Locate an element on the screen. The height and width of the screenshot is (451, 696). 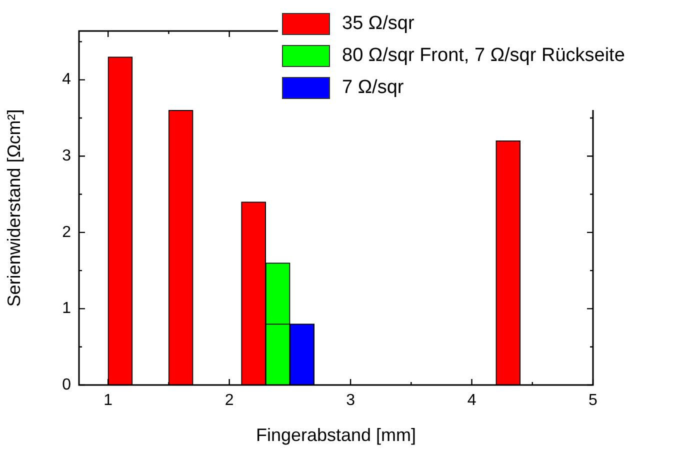
x-tick-label: 1 is located at coordinates (108, 401).